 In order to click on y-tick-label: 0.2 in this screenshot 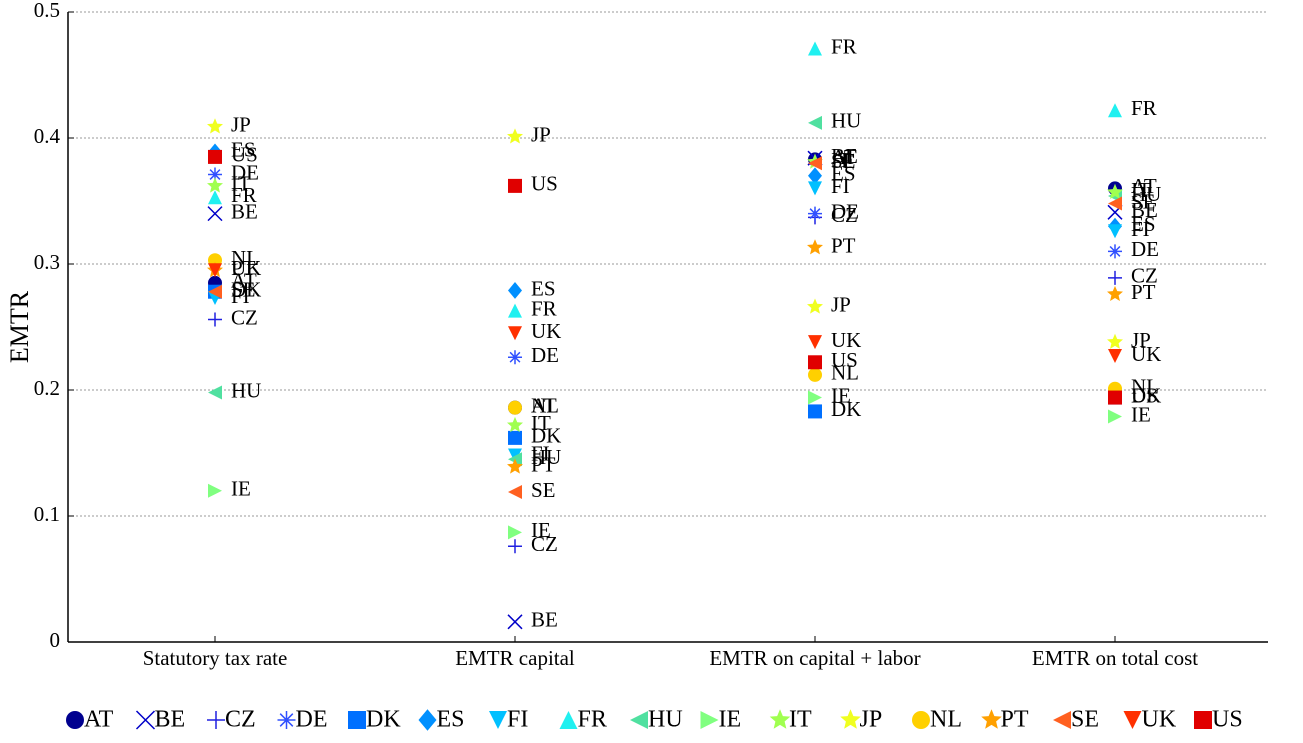, I will do `click(47, 388)`.